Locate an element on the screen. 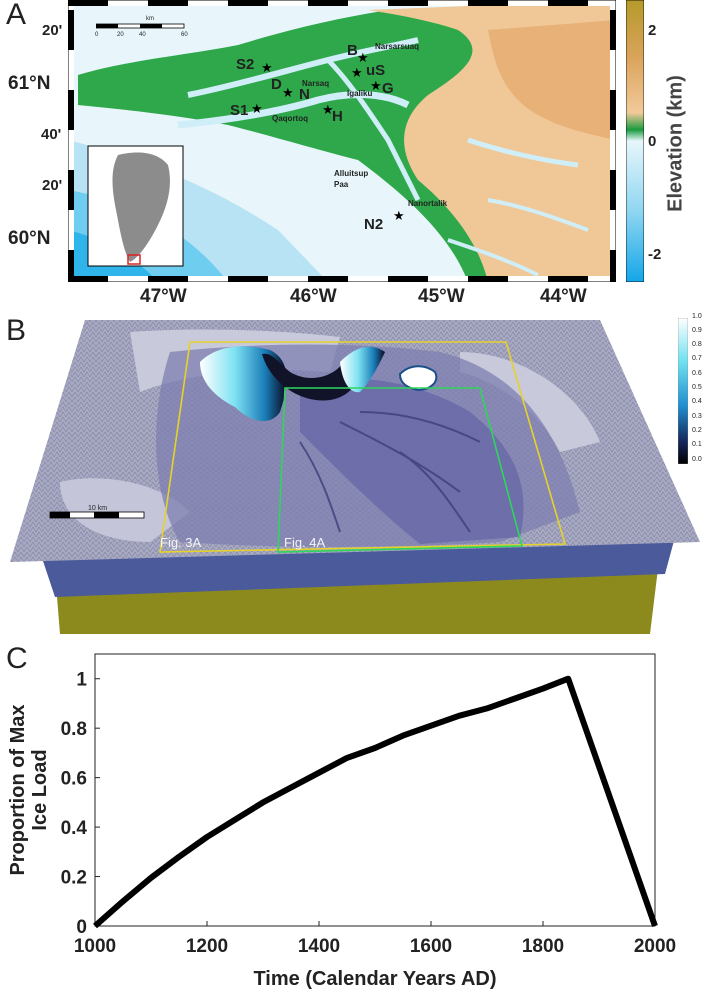 The width and height of the screenshot is (713, 998). ice-colorbar-tick: 0.5 is located at coordinates (697, 387).